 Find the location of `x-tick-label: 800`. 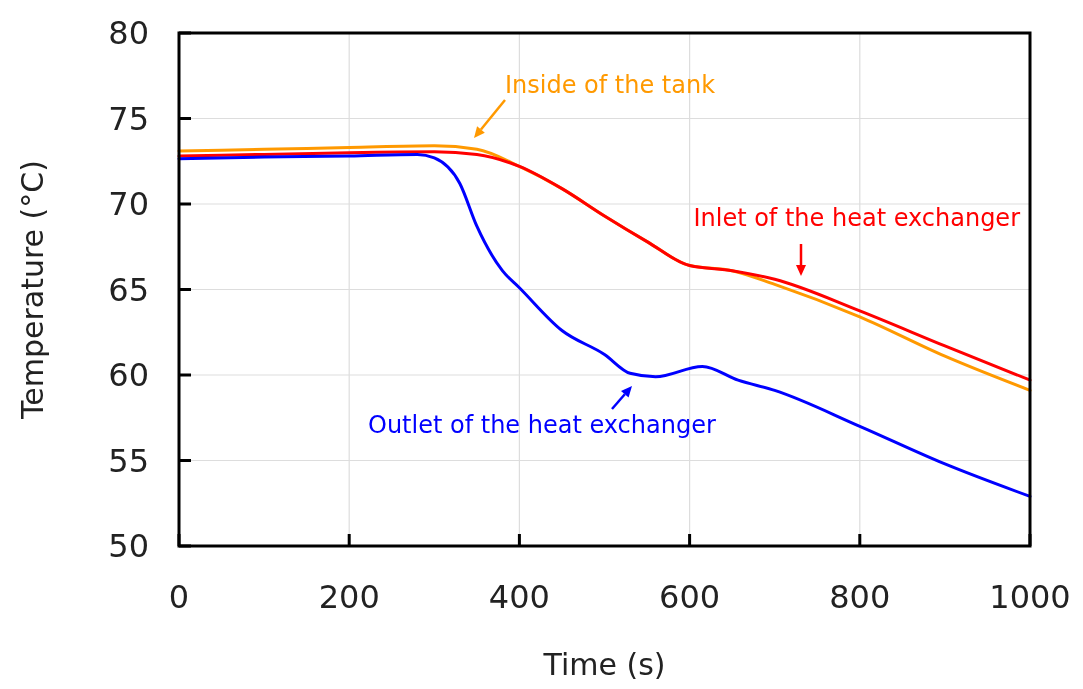

x-tick-label: 800 is located at coordinates (860, 597).